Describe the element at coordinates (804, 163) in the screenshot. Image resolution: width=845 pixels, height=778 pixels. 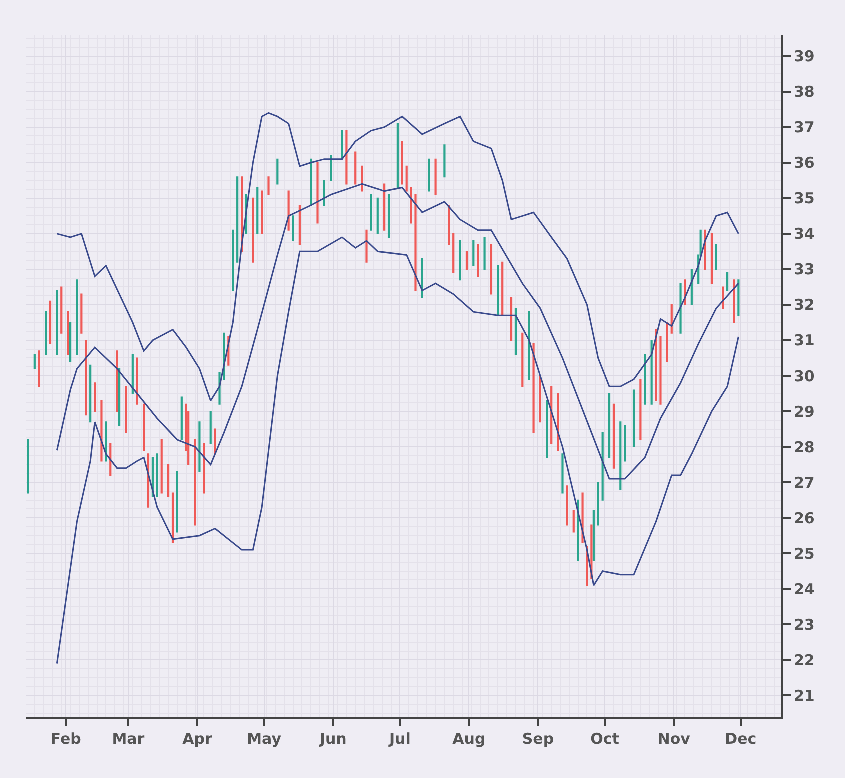
I see `y-tick-label: 36` at that location.